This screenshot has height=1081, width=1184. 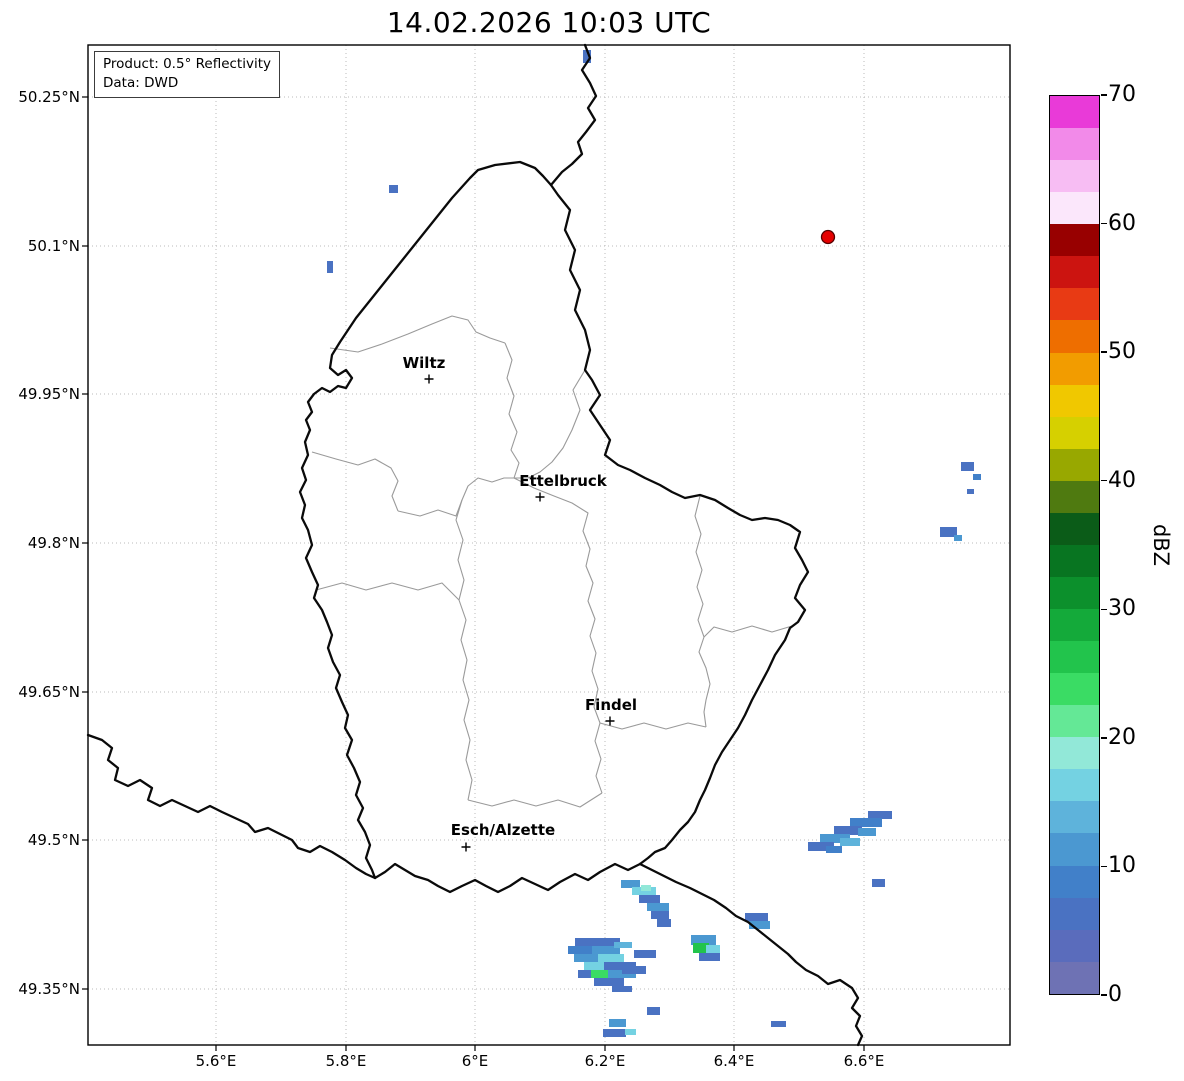 What do you see at coordinates (141, 82) in the screenshot?
I see `data-source-line: Data: DWD` at bounding box center [141, 82].